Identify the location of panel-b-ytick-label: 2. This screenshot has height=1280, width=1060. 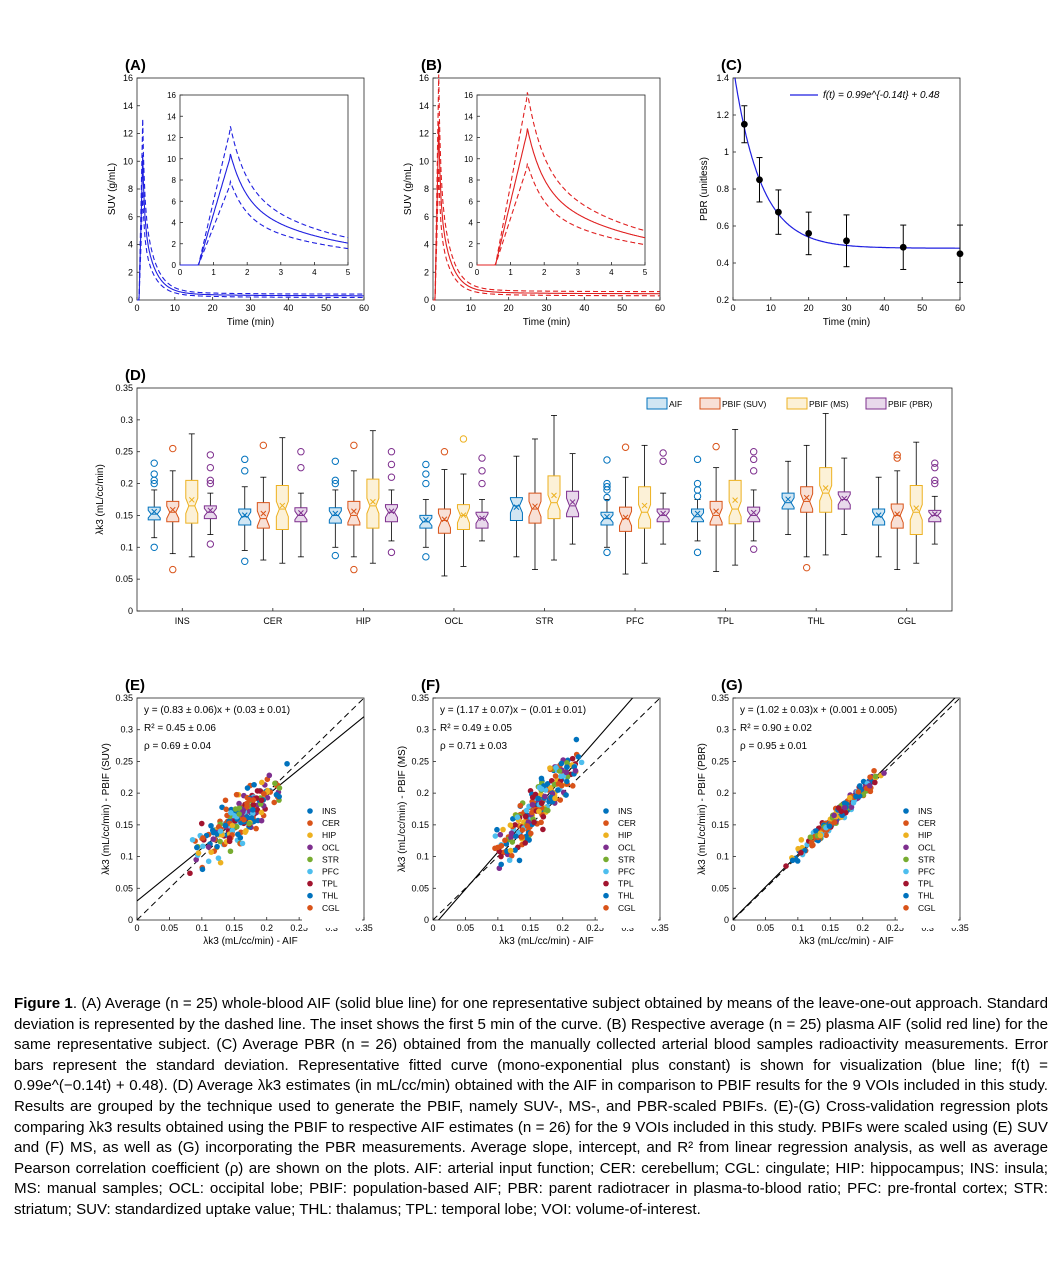
(426, 272).